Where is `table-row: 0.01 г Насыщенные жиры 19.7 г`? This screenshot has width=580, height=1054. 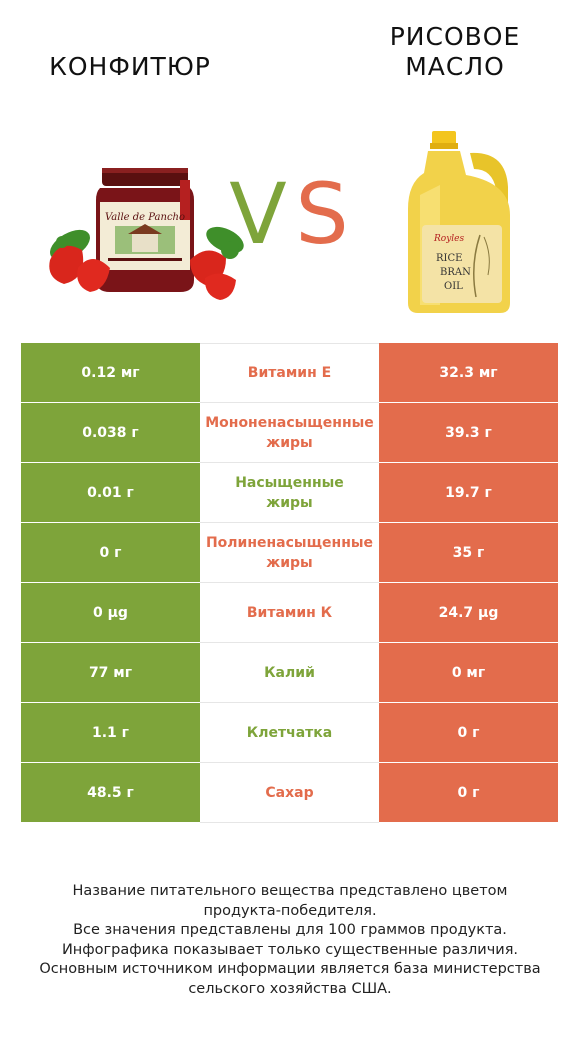 table-row: 0.01 г Насыщенные жиры 19.7 г is located at coordinates (289, 493).